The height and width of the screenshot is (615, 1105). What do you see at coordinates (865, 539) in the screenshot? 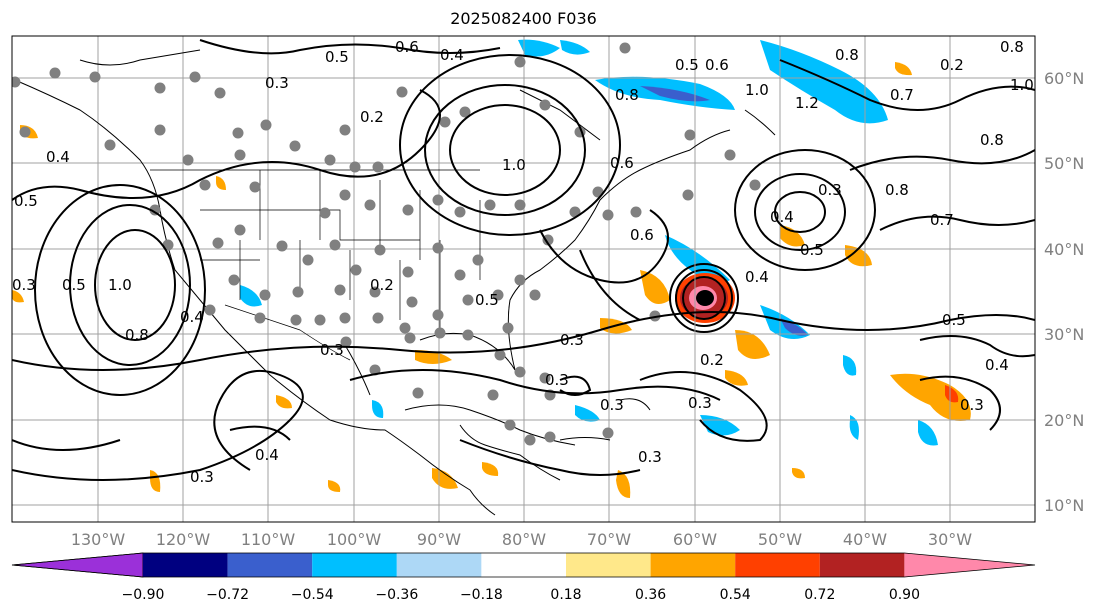
I see `lon-label: 40°W` at bounding box center [865, 539].